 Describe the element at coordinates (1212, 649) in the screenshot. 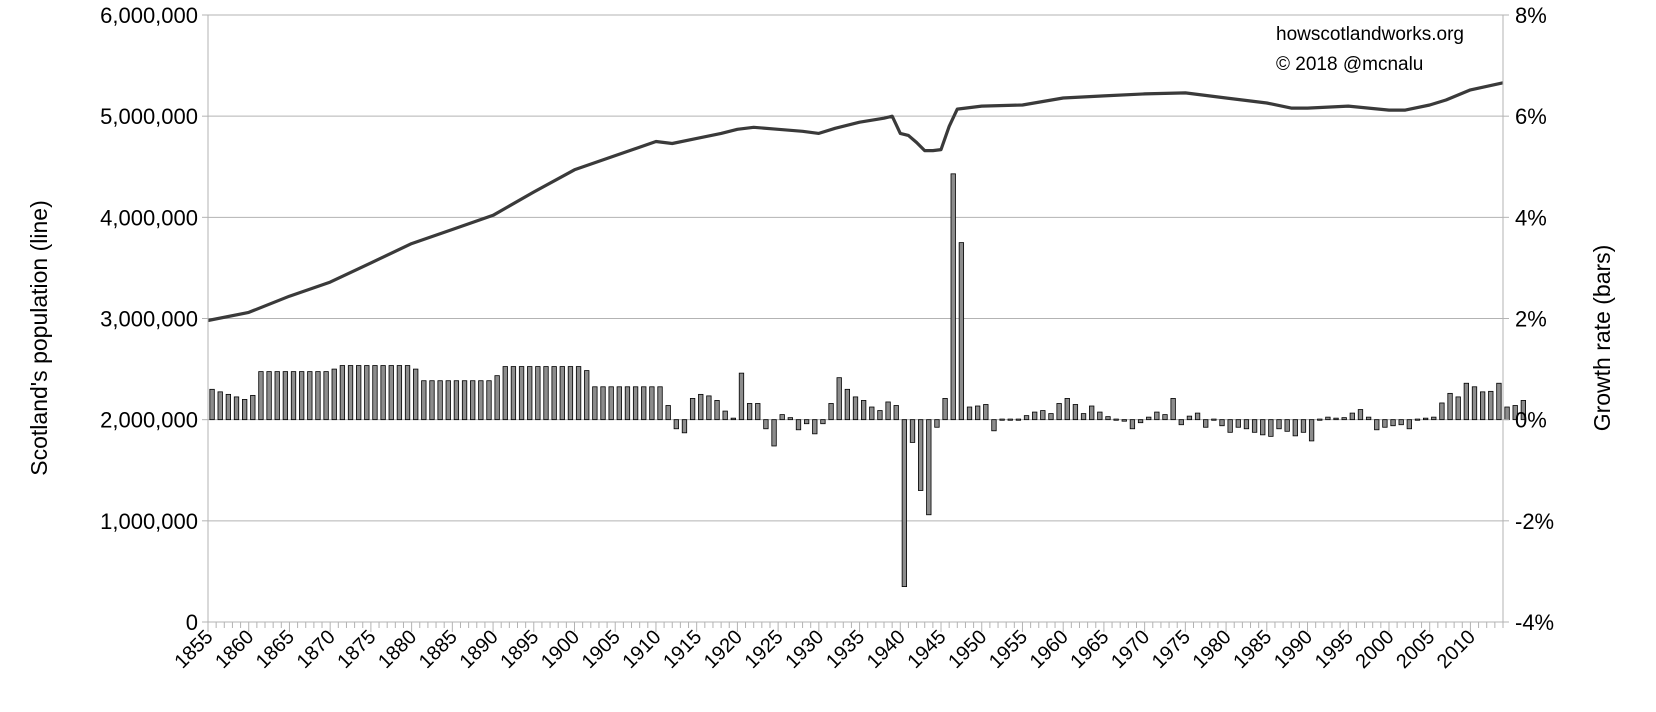

I see `x-tick-label-1980: 1980` at that location.